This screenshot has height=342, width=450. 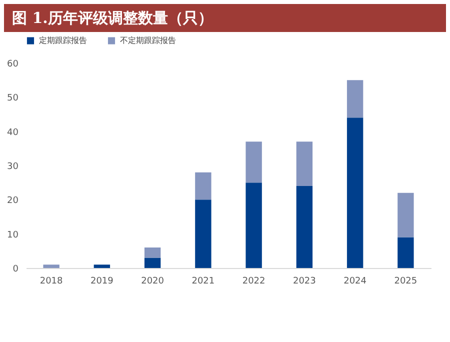 What do you see at coordinates (102, 281) in the screenshot?
I see `x-tick-label: 2019` at bounding box center [102, 281].